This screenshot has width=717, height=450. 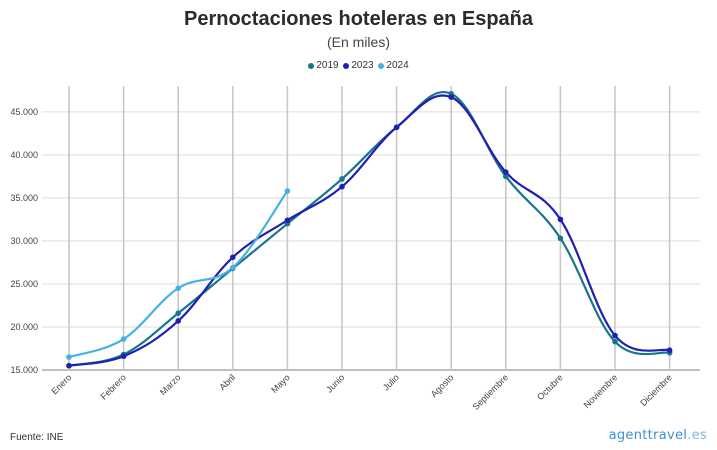 What do you see at coordinates (170, 384) in the screenshot?
I see `x-tick-label: Marzo` at bounding box center [170, 384].